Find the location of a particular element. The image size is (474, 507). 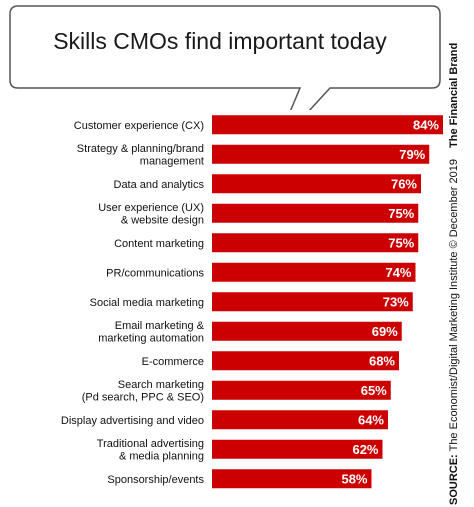

bar-value-label: 76% is located at coordinates (404, 183).